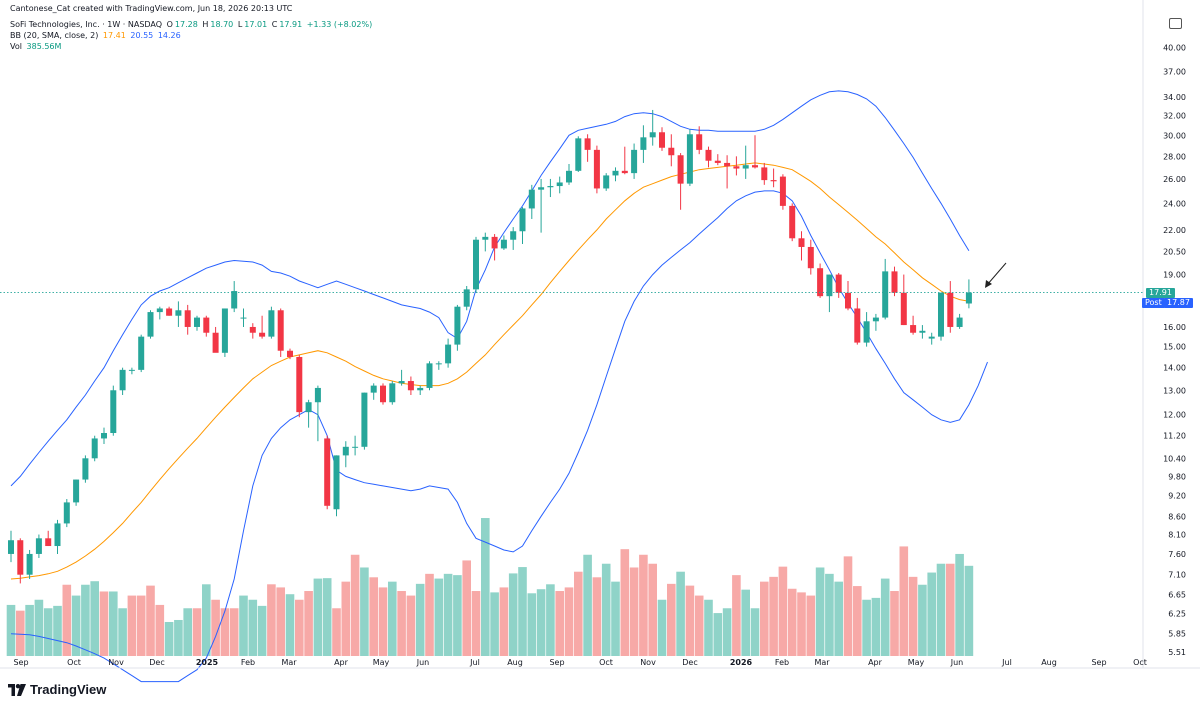  What do you see at coordinates (44, 46) in the screenshot?
I see `vol-value: 385.56M` at bounding box center [44, 46].